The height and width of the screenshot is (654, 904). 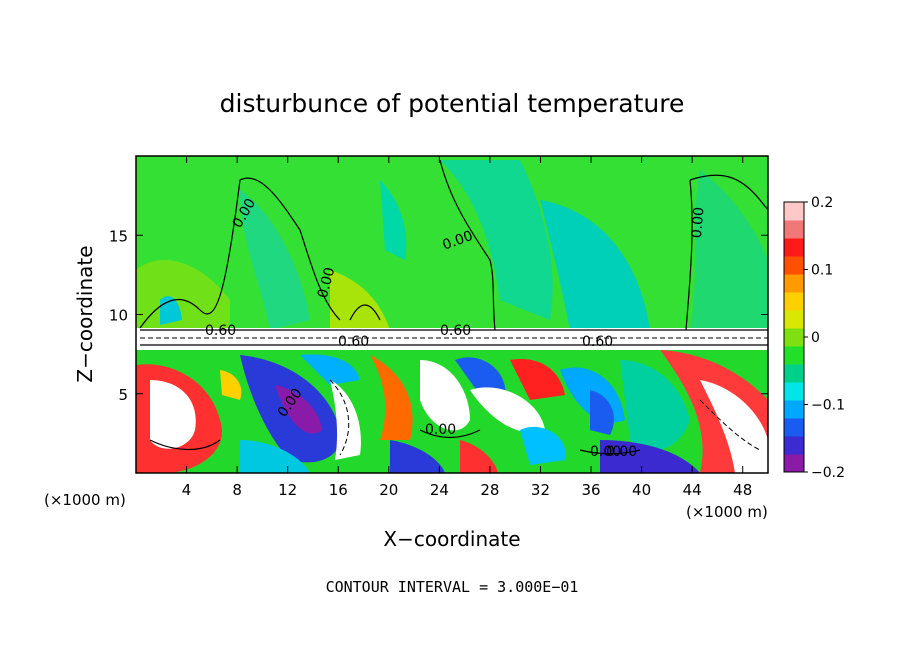 I want to click on x-tick-label: 16, so click(x=338, y=490).